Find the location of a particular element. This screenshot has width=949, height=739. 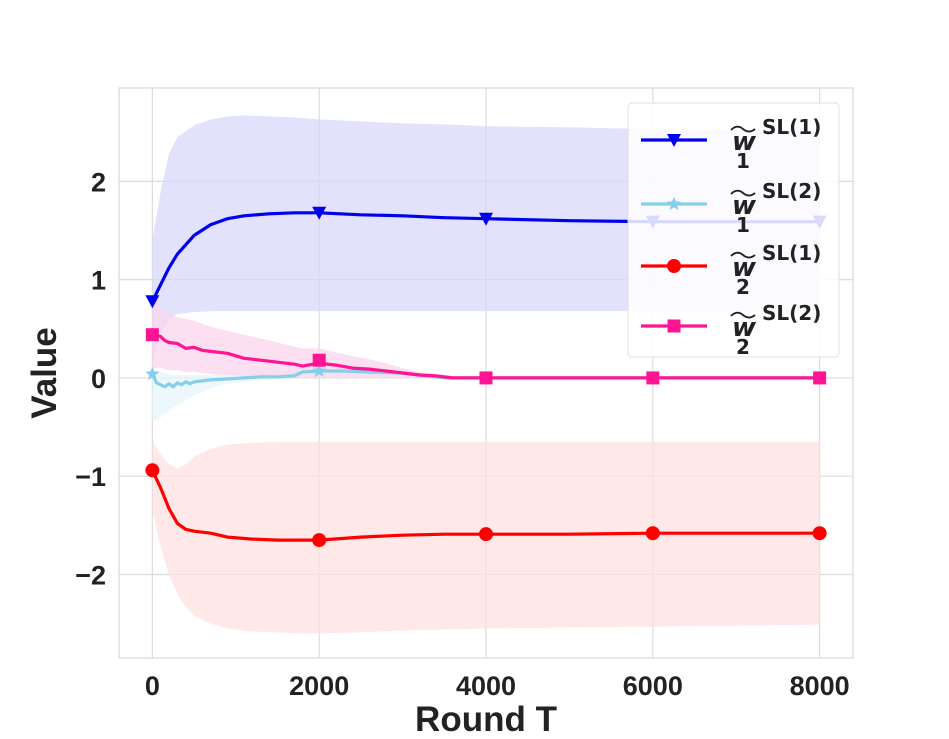

y-tick-label: −1 is located at coordinates (90, 477).